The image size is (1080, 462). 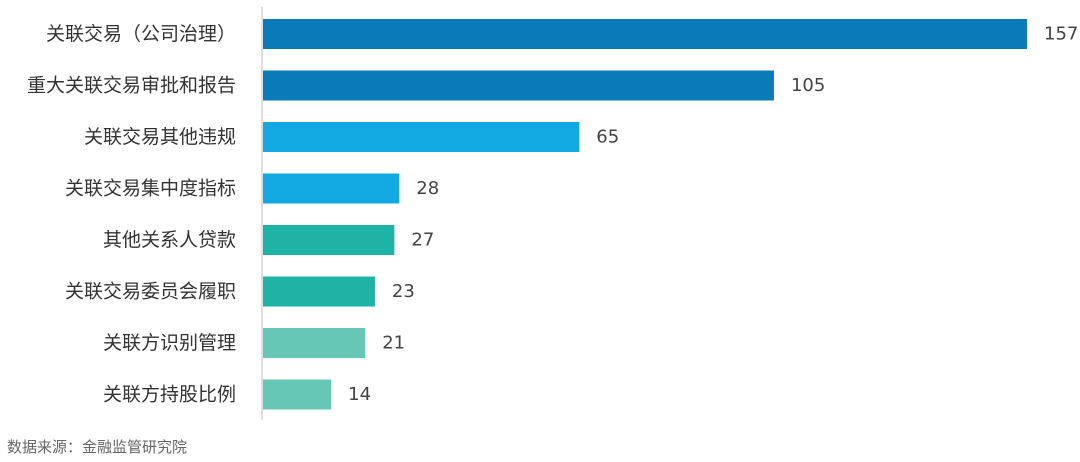 What do you see at coordinates (422, 240) in the screenshot?
I see `value-label: 27` at bounding box center [422, 240].